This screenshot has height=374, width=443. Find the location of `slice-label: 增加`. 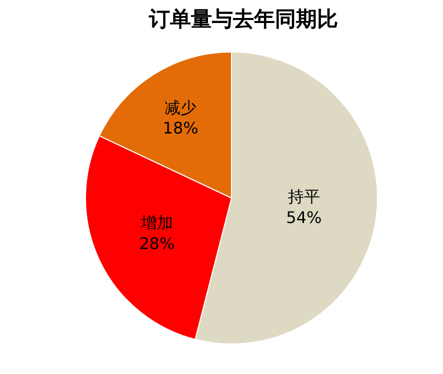

slice-label: 增加 is located at coordinates (156, 222).